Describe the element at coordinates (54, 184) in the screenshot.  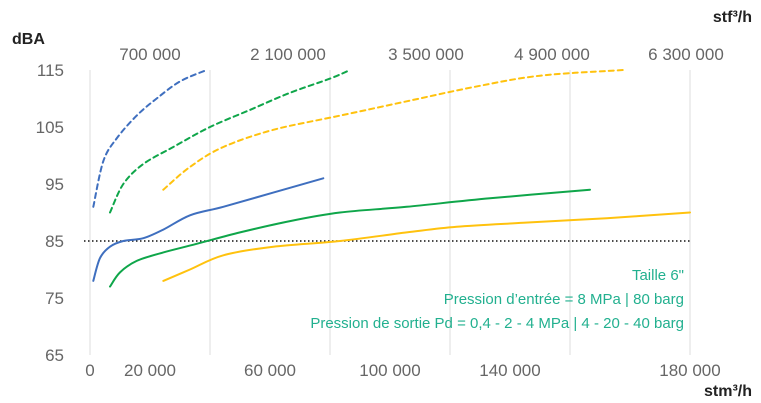
I see `y-tick-label: 95` at that location.